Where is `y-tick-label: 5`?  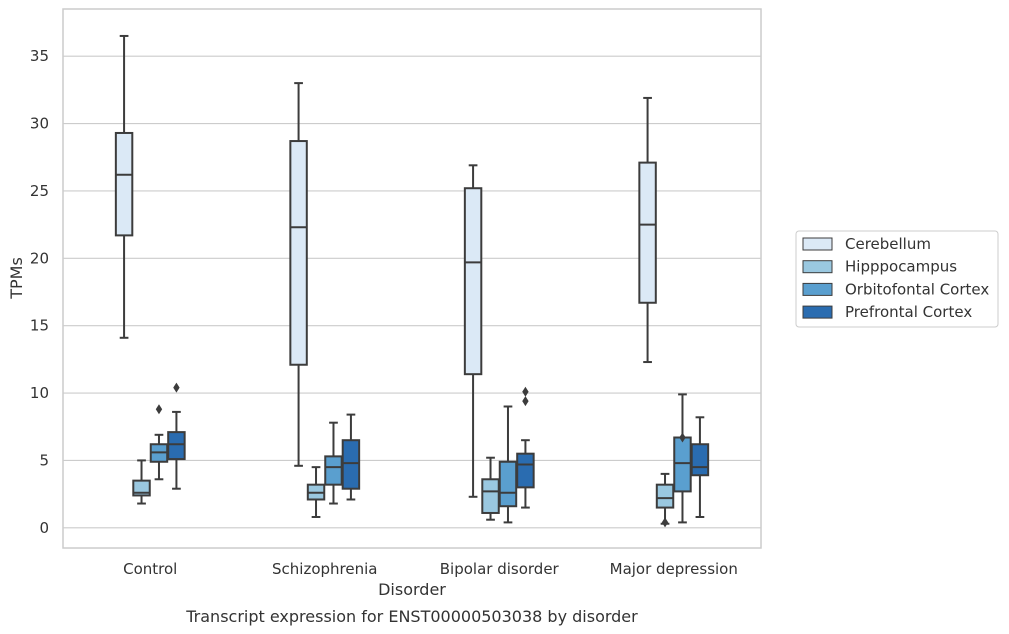 y-tick-label: 5 is located at coordinates (44, 460).